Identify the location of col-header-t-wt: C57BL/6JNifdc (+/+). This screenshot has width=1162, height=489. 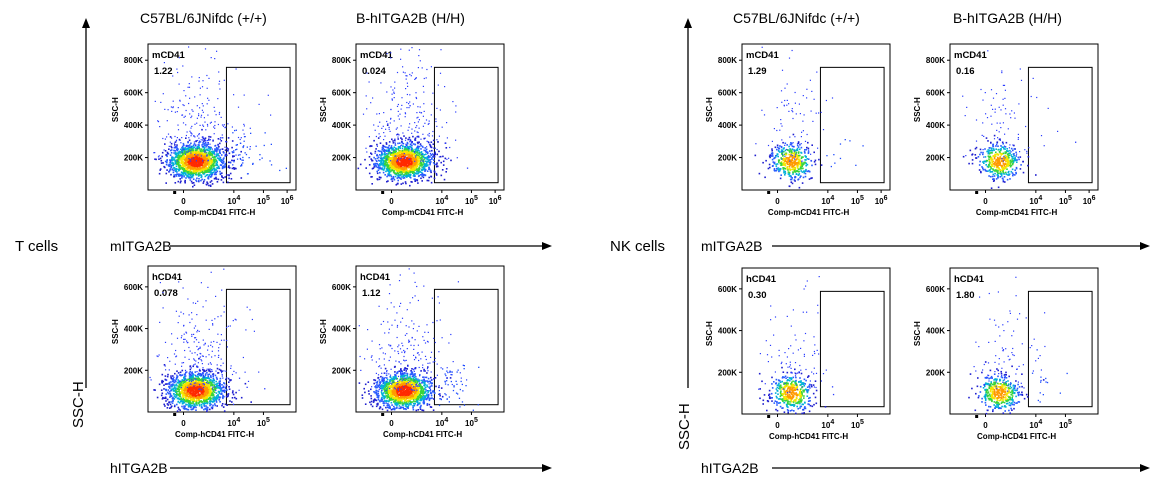
(203, 18).